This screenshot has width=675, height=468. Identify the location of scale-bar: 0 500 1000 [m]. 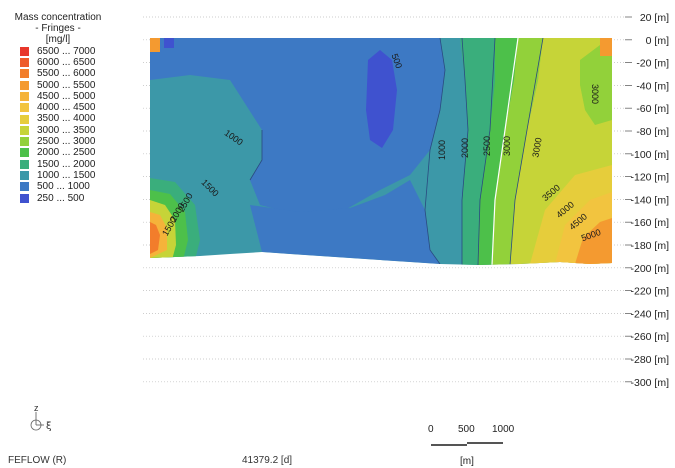
(475, 442).